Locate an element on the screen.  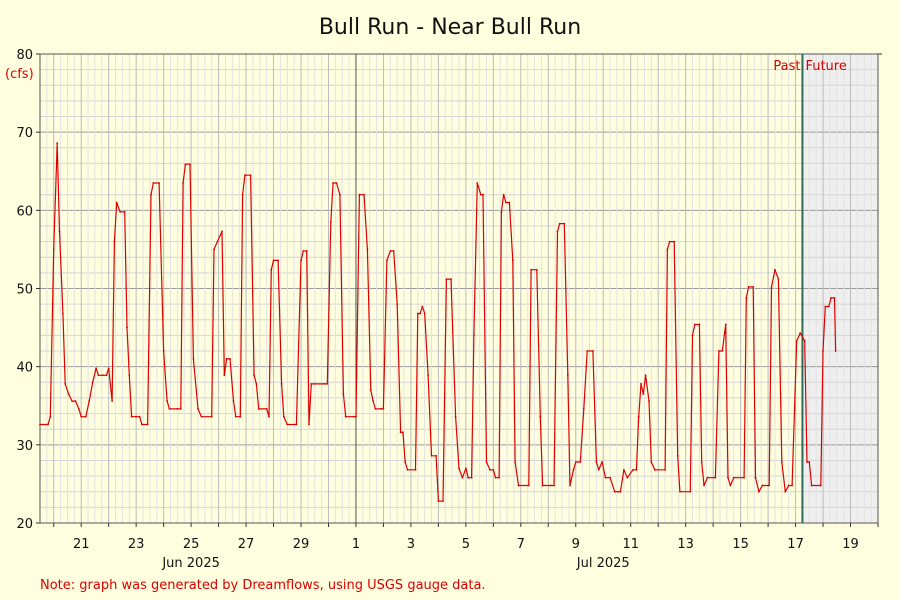
x-tick-label: 25 is located at coordinates (191, 544).